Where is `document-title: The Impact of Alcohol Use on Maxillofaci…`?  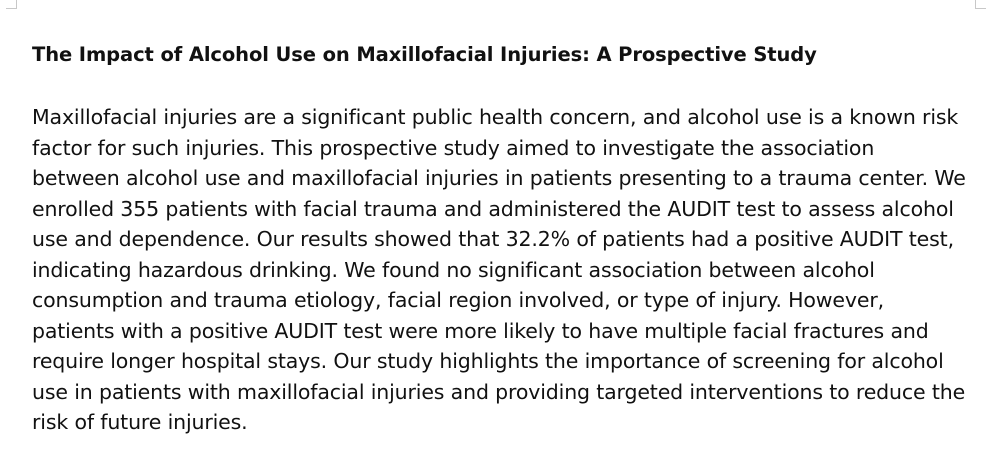
document-title: The Impact of Alcohol Use on Maxillofaci… is located at coordinates (424, 54).